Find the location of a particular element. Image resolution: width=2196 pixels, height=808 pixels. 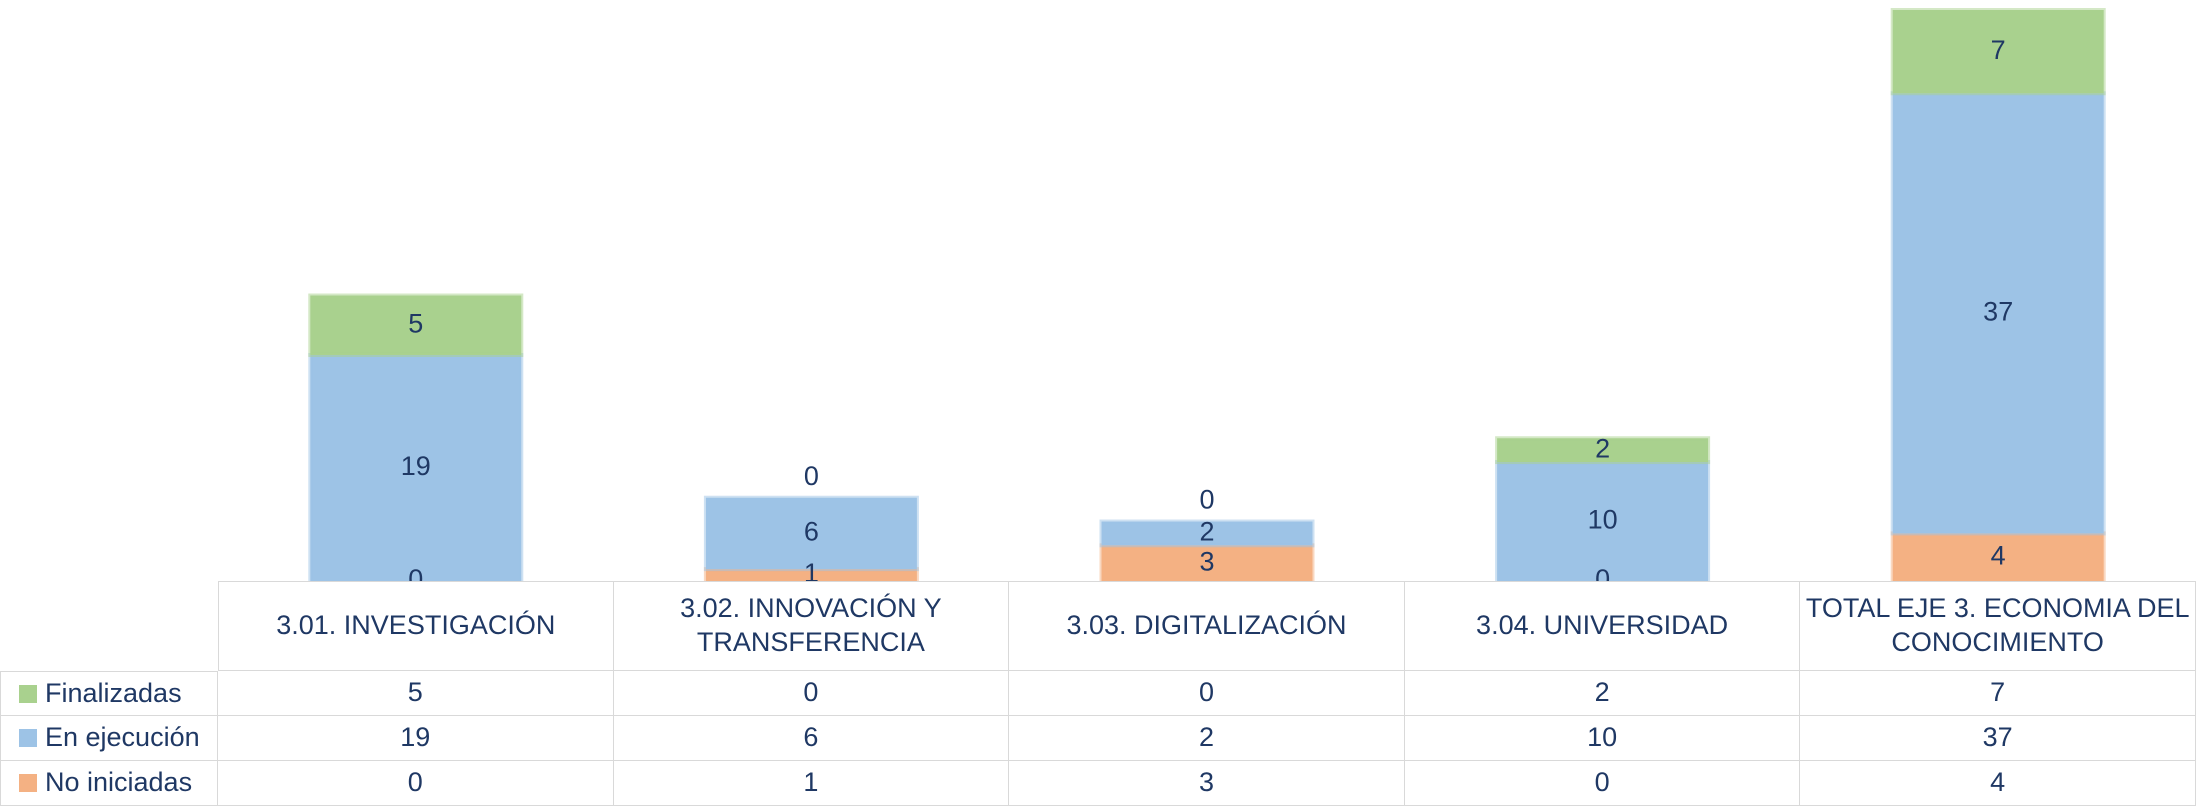

data-label: 3 is located at coordinates (1206, 561).